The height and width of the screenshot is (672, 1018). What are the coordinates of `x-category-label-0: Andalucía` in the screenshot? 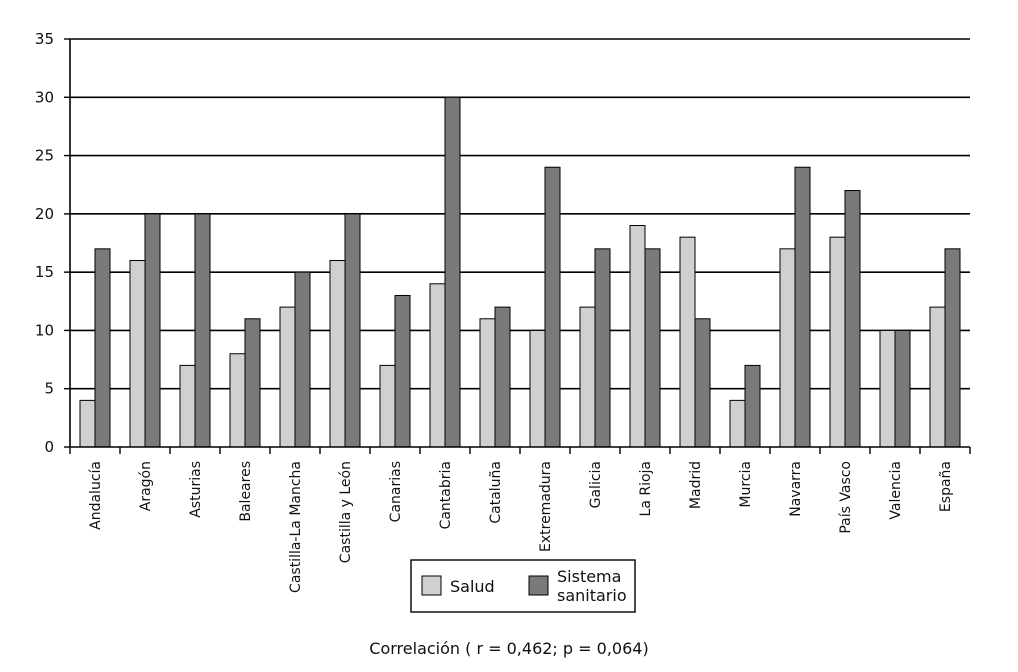 It's located at (96, 495).